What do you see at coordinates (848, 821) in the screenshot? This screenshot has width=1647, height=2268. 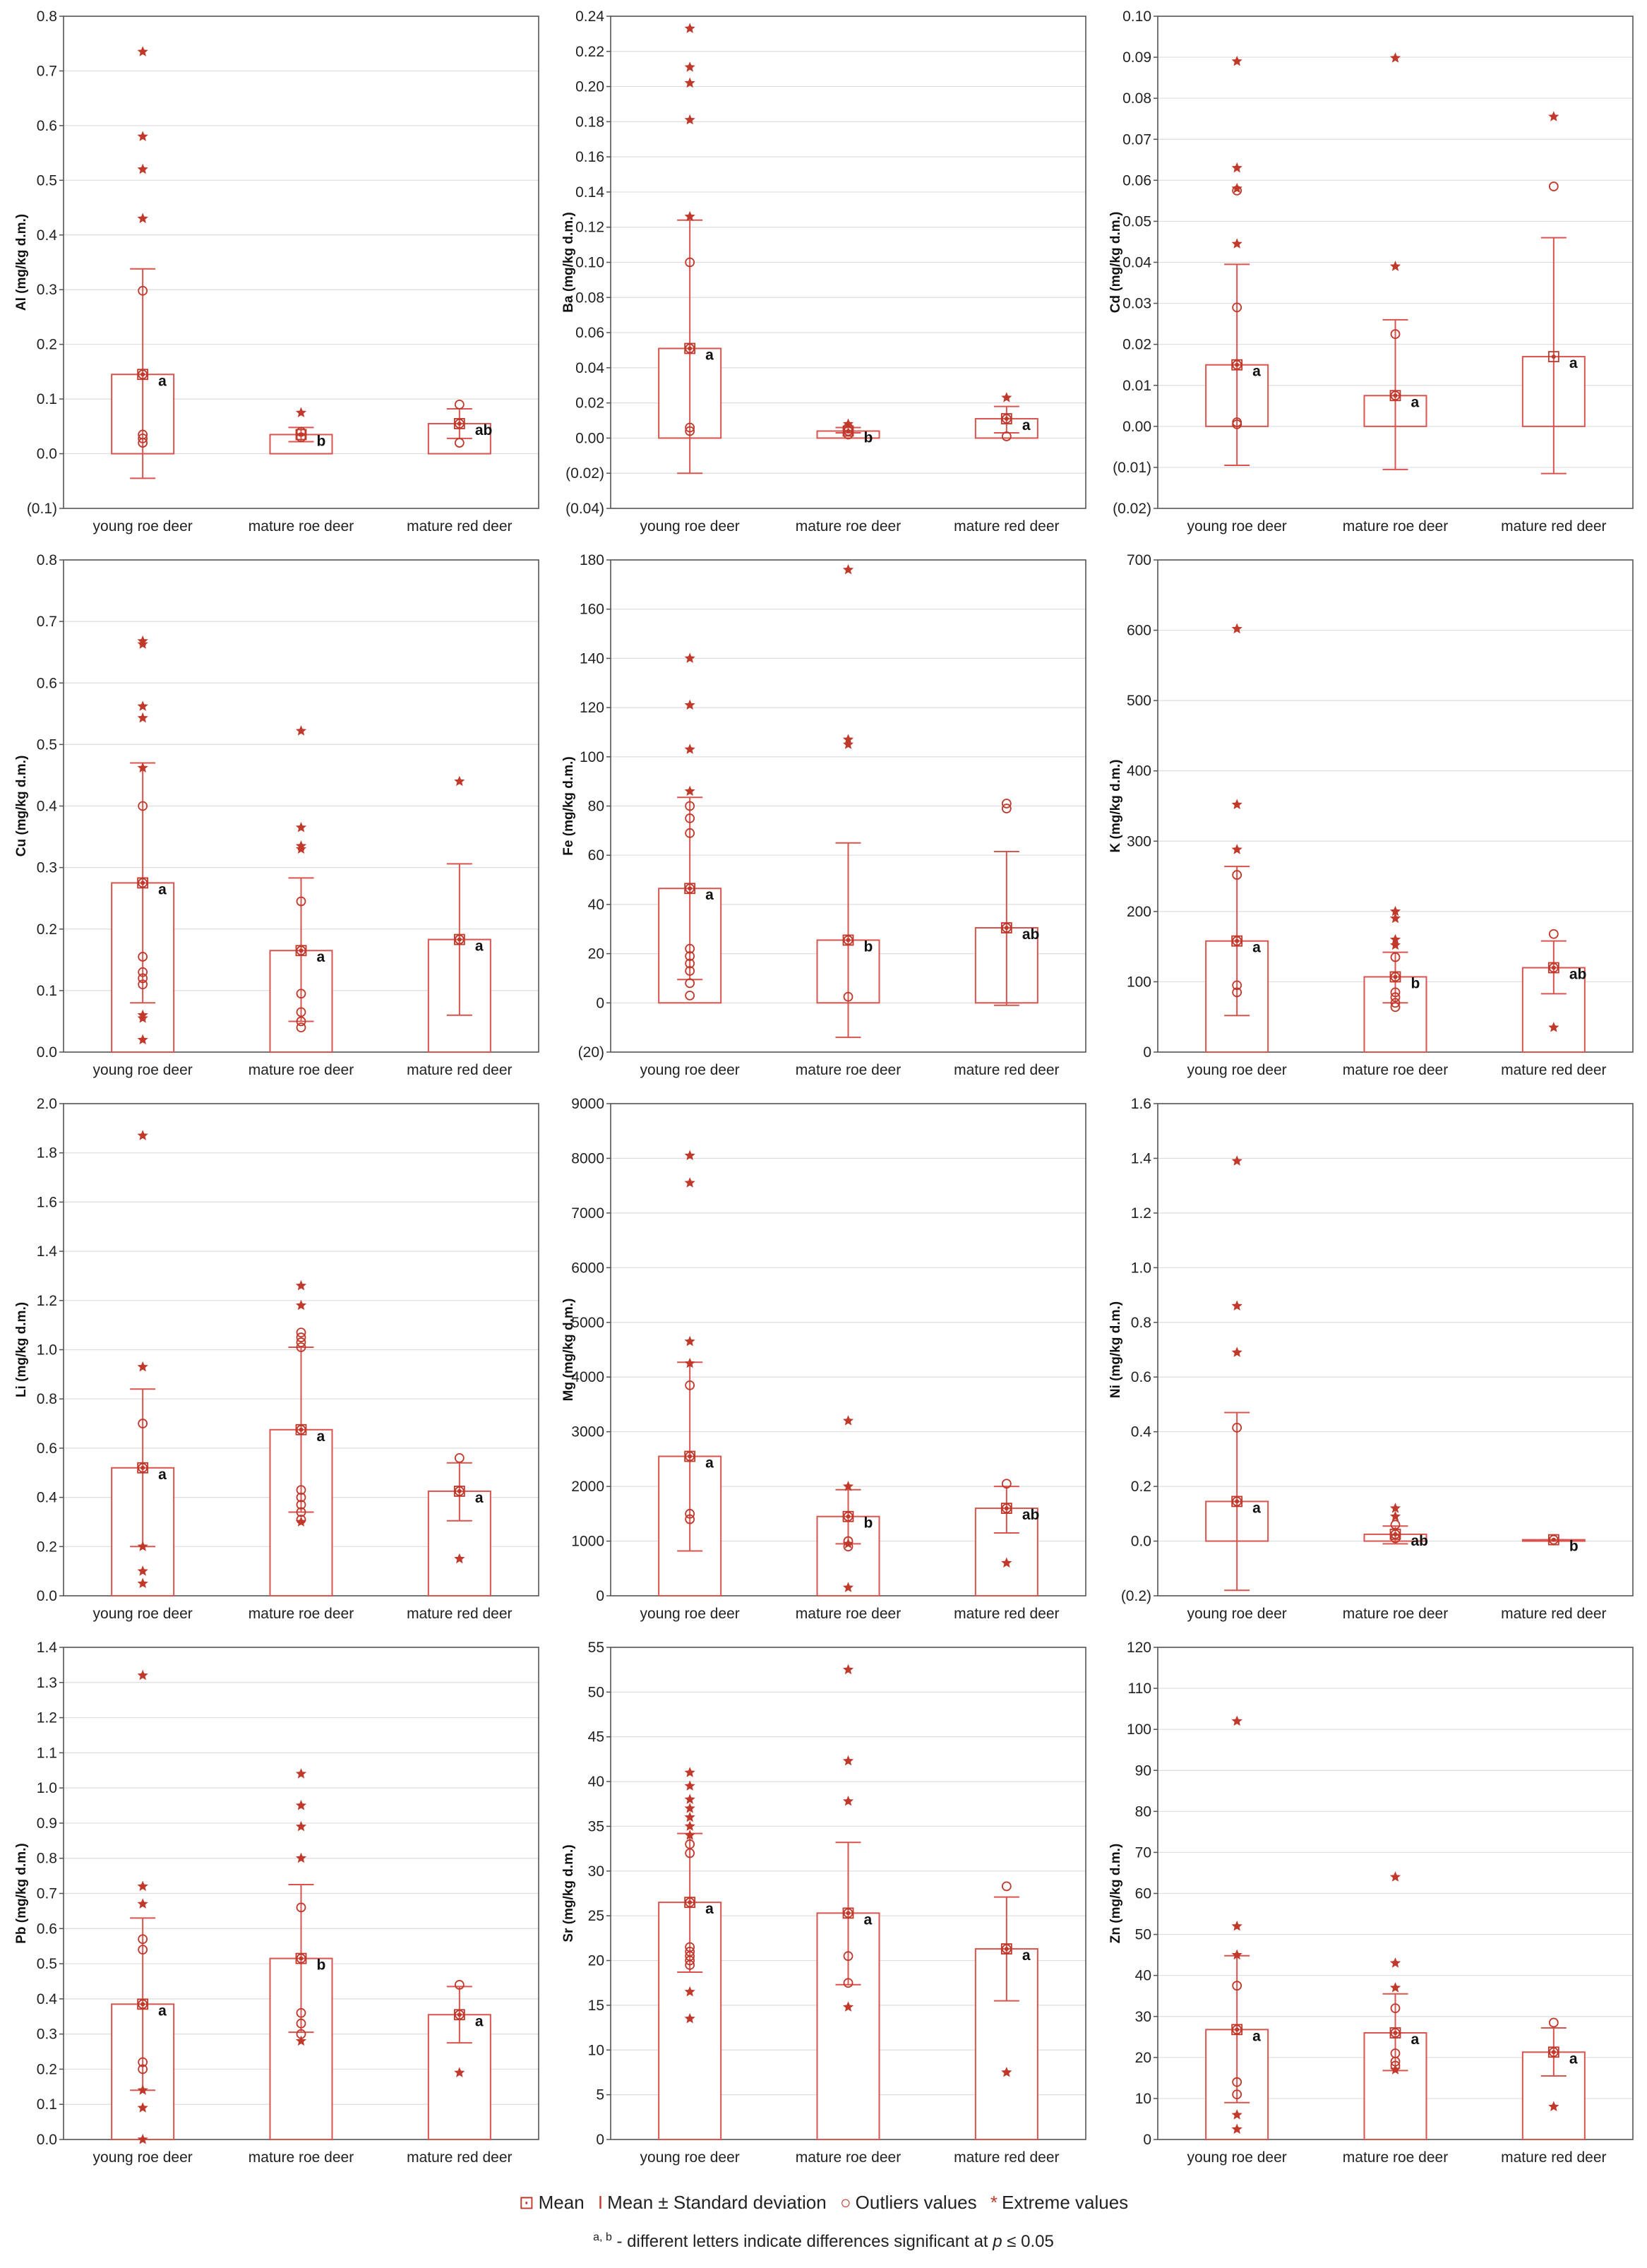 I see `category-group: b mature roe deer` at bounding box center [848, 821].